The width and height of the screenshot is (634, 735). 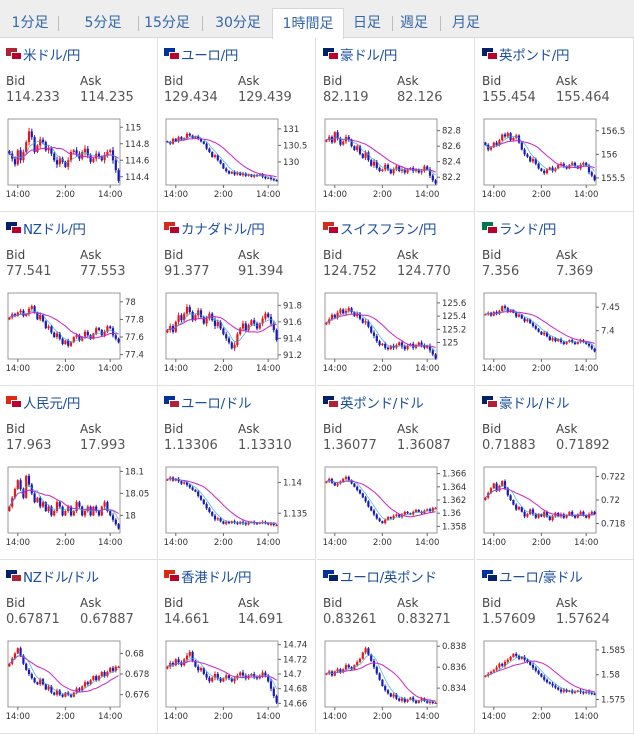 What do you see at coordinates (466, 23) in the screenshot?
I see `tab-monthly: 月足` at bounding box center [466, 23].